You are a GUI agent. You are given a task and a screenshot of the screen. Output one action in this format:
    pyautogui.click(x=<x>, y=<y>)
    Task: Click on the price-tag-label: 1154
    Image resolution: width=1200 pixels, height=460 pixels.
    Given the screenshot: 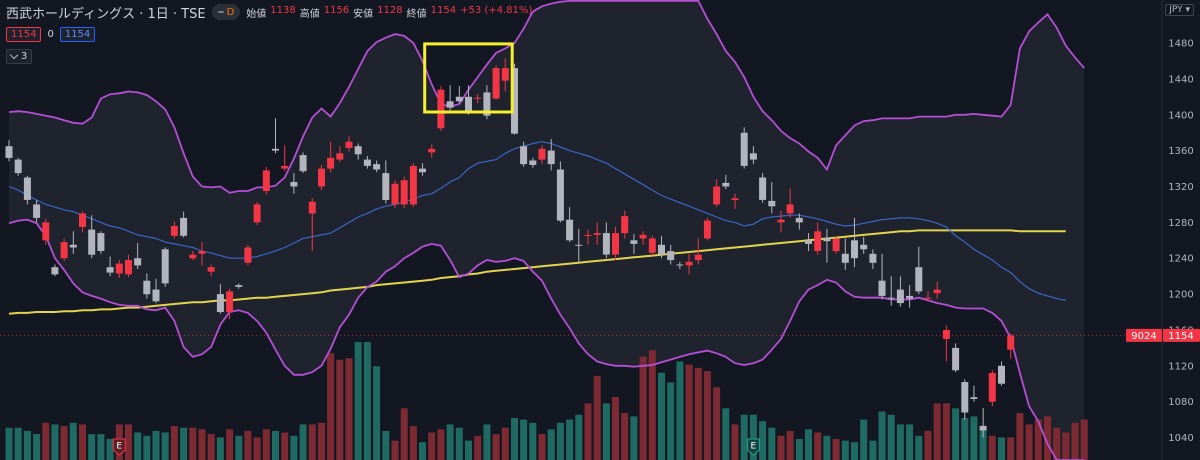 What is the action you would take?
    pyautogui.click(x=1180, y=336)
    